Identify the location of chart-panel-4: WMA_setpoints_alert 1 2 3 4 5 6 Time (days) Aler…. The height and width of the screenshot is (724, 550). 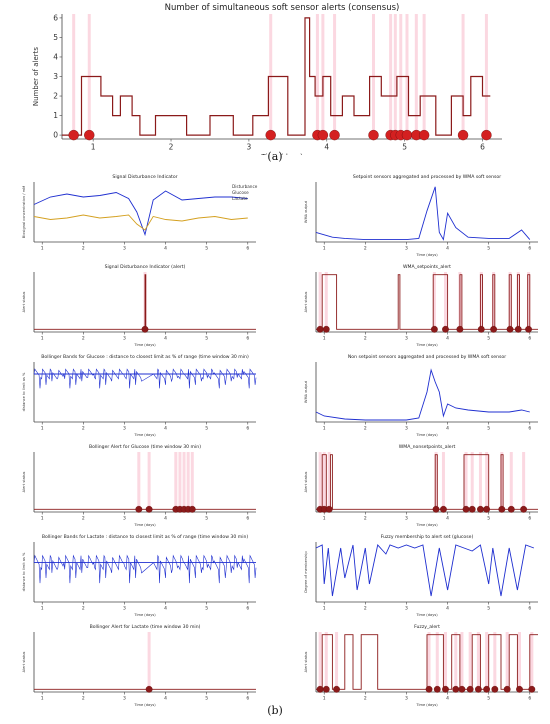
(421, 305).